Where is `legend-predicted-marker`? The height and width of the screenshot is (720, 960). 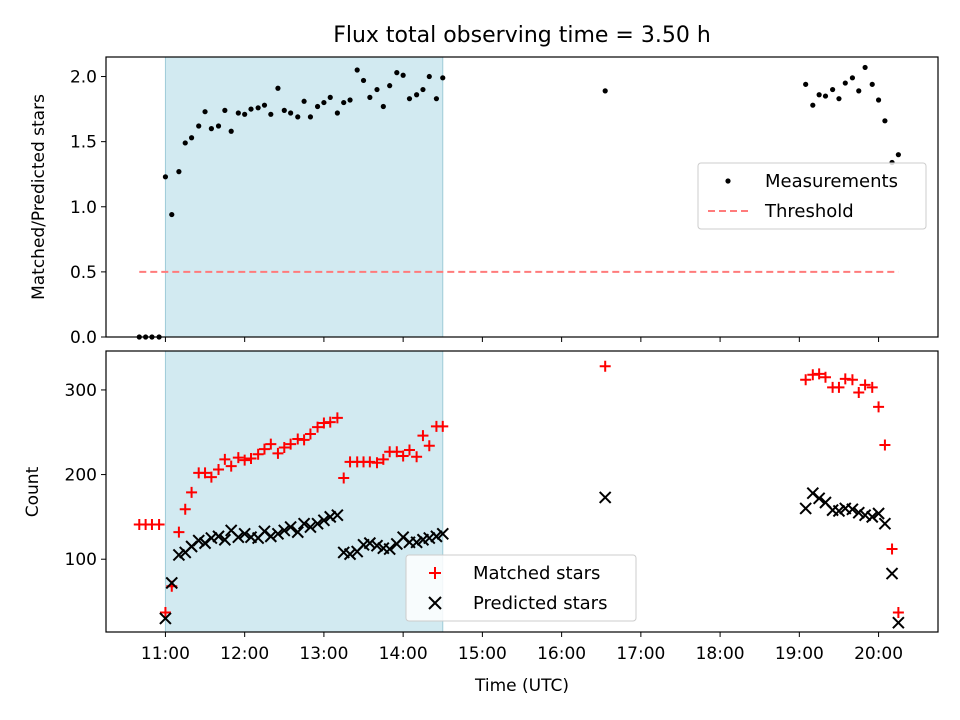 legend-predicted-marker is located at coordinates (435, 603).